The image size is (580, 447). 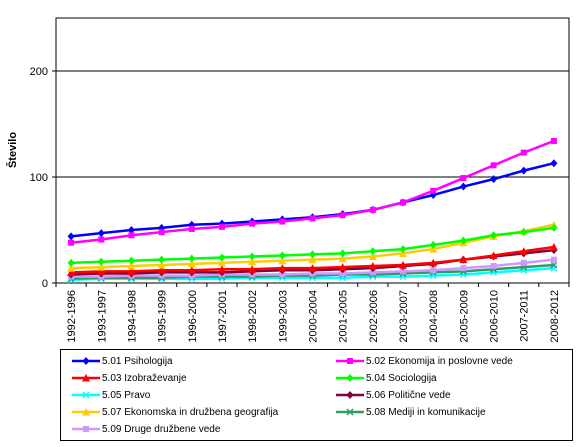 What do you see at coordinates (39, 72) in the screenshot?
I see `y-tick-label: 200` at bounding box center [39, 72].